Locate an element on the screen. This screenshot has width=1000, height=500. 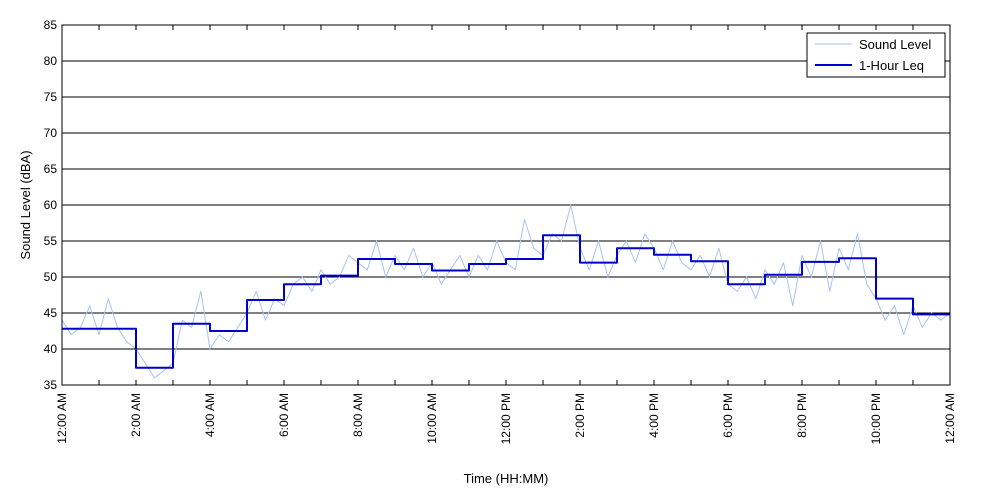
y-tick-label-60: 60 is located at coordinates (51, 205).